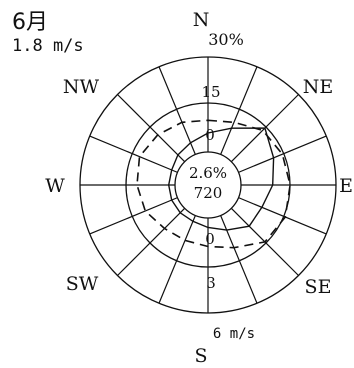 Image resolution: width=354 pixels, height=368 pixels. I want to click on observation-count: 720, so click(208, 193).